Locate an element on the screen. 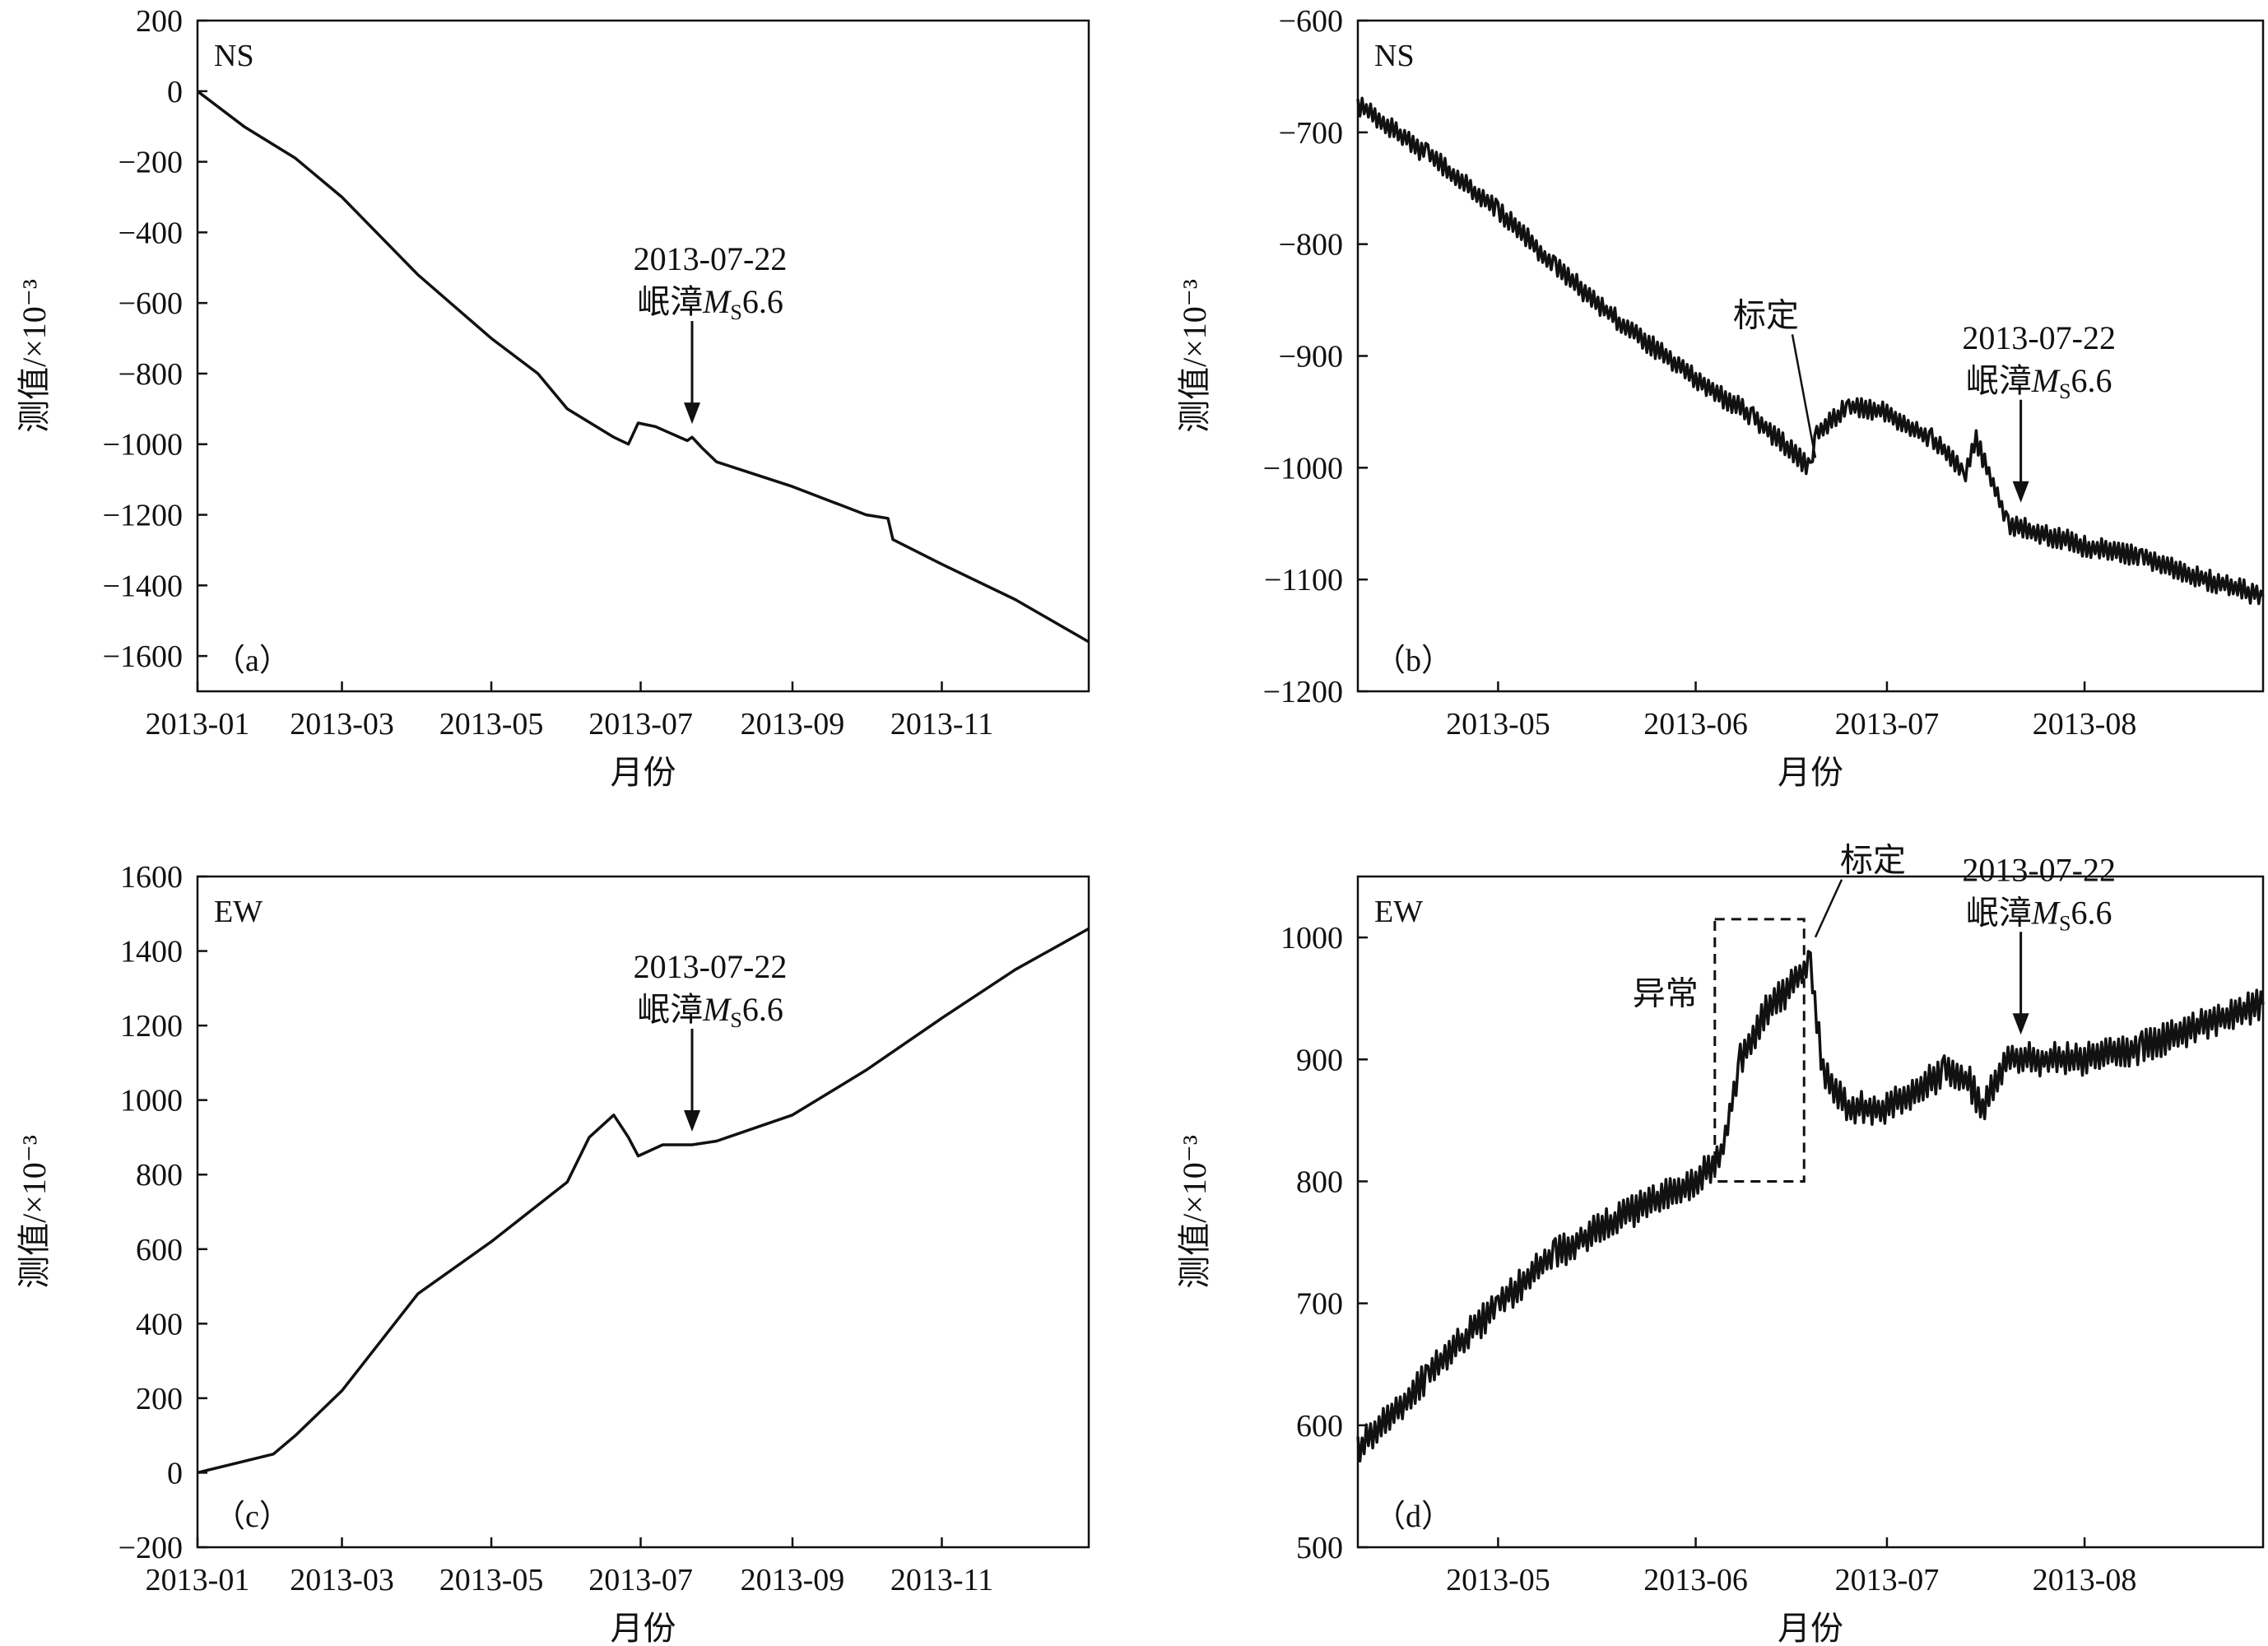 The height and width of the screenshot is (1646, 2268). y-tick-label: 1200 is located at coordinates (152, 1026).